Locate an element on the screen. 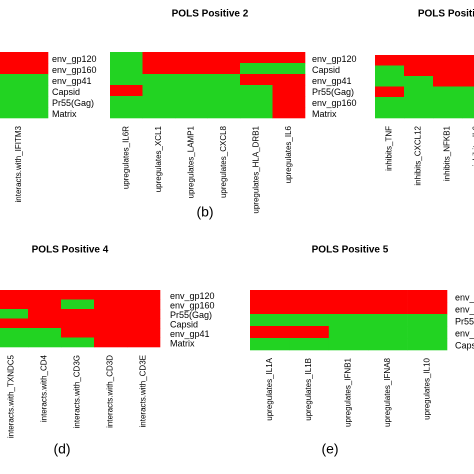 This screenshot has width=474, height=474. column-label: interacts.with_TXNDC5 is located at coordinates (11, 396).